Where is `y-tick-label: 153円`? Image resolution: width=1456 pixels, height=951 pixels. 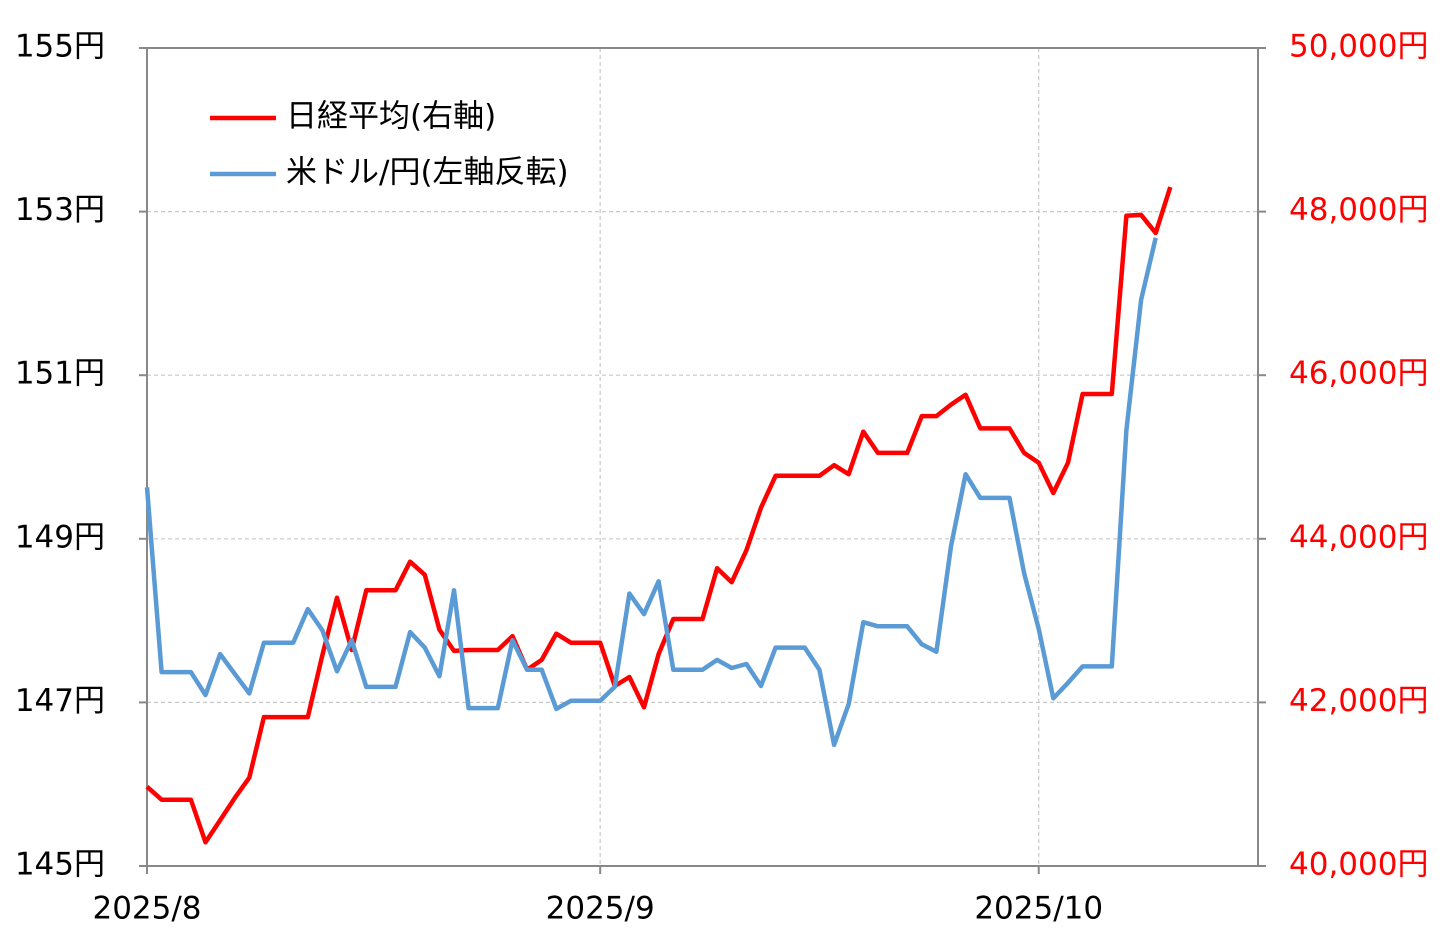
y-tick-label: 153円 is located at coordinates (60, 210).